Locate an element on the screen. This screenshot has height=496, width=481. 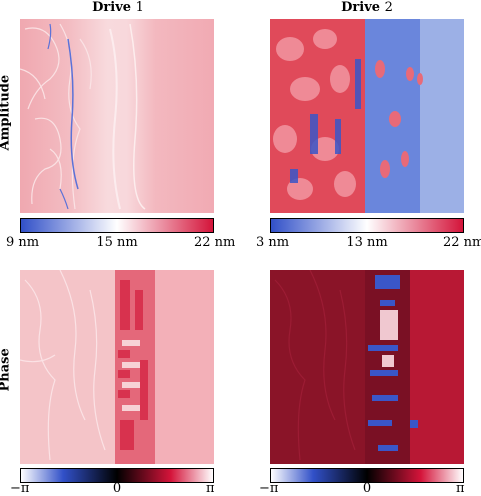
column-title-number: 1 is located at coordinates (139, 7).